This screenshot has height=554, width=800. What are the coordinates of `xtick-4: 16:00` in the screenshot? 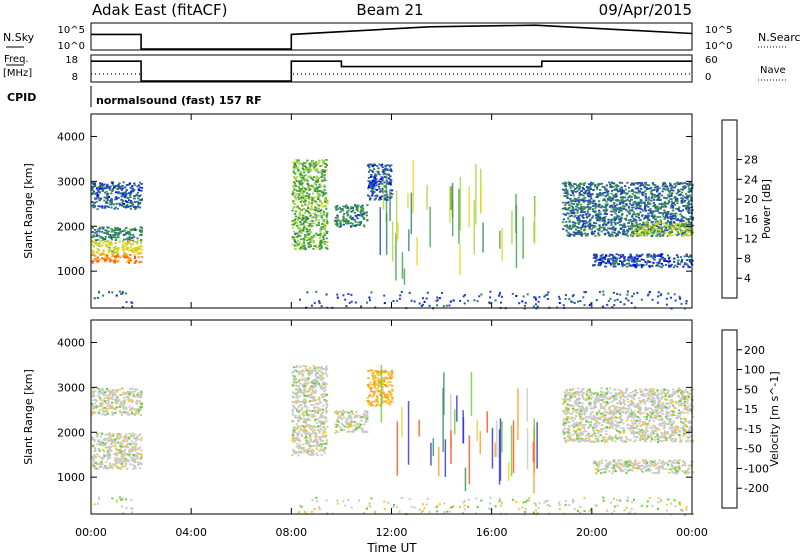 It's located at (492, 532).